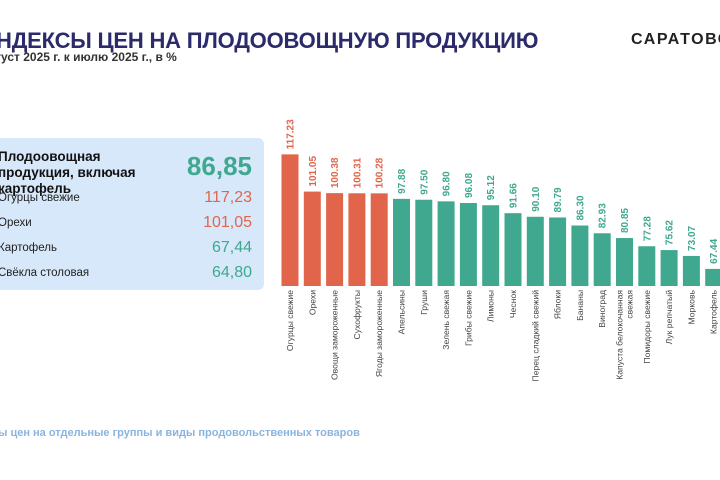  Describe the element at coordinates (647, 228) in the screenshot. I see `bar-value-label: 77.28` at that location.